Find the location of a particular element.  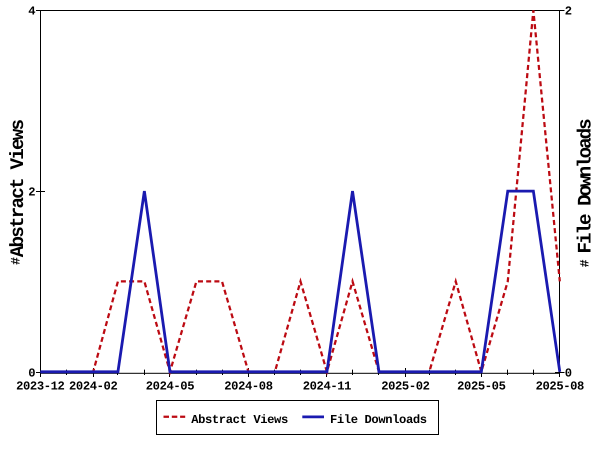

svg-text: 2023-12 is located at coordinates (40, 387).